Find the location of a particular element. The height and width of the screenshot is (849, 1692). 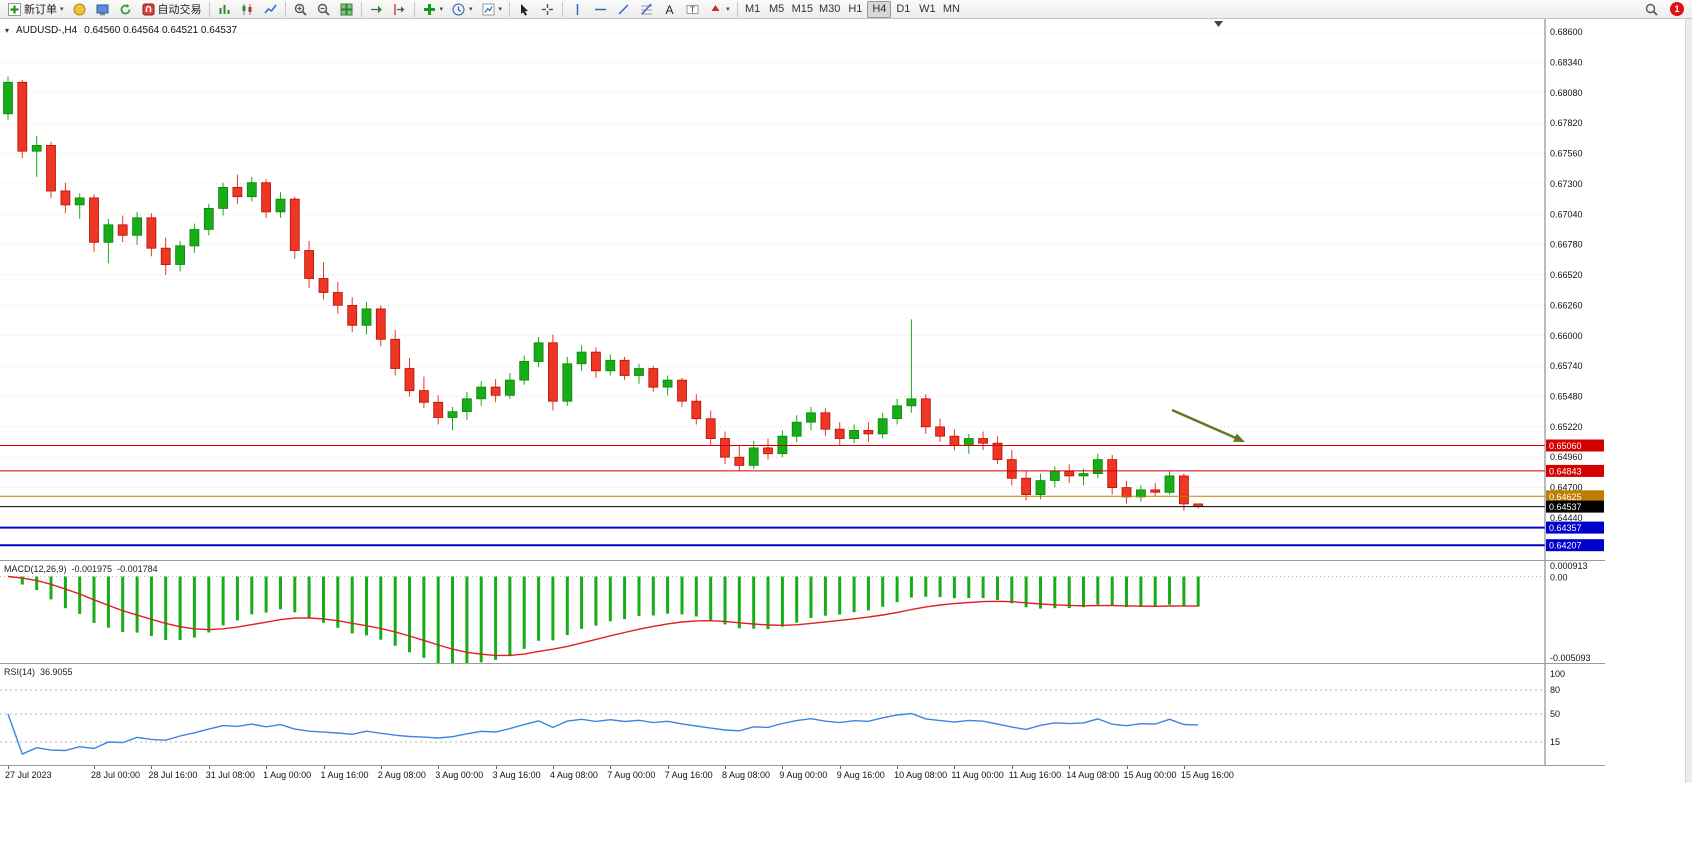

text-button: A is located at coordinates (669, 9).